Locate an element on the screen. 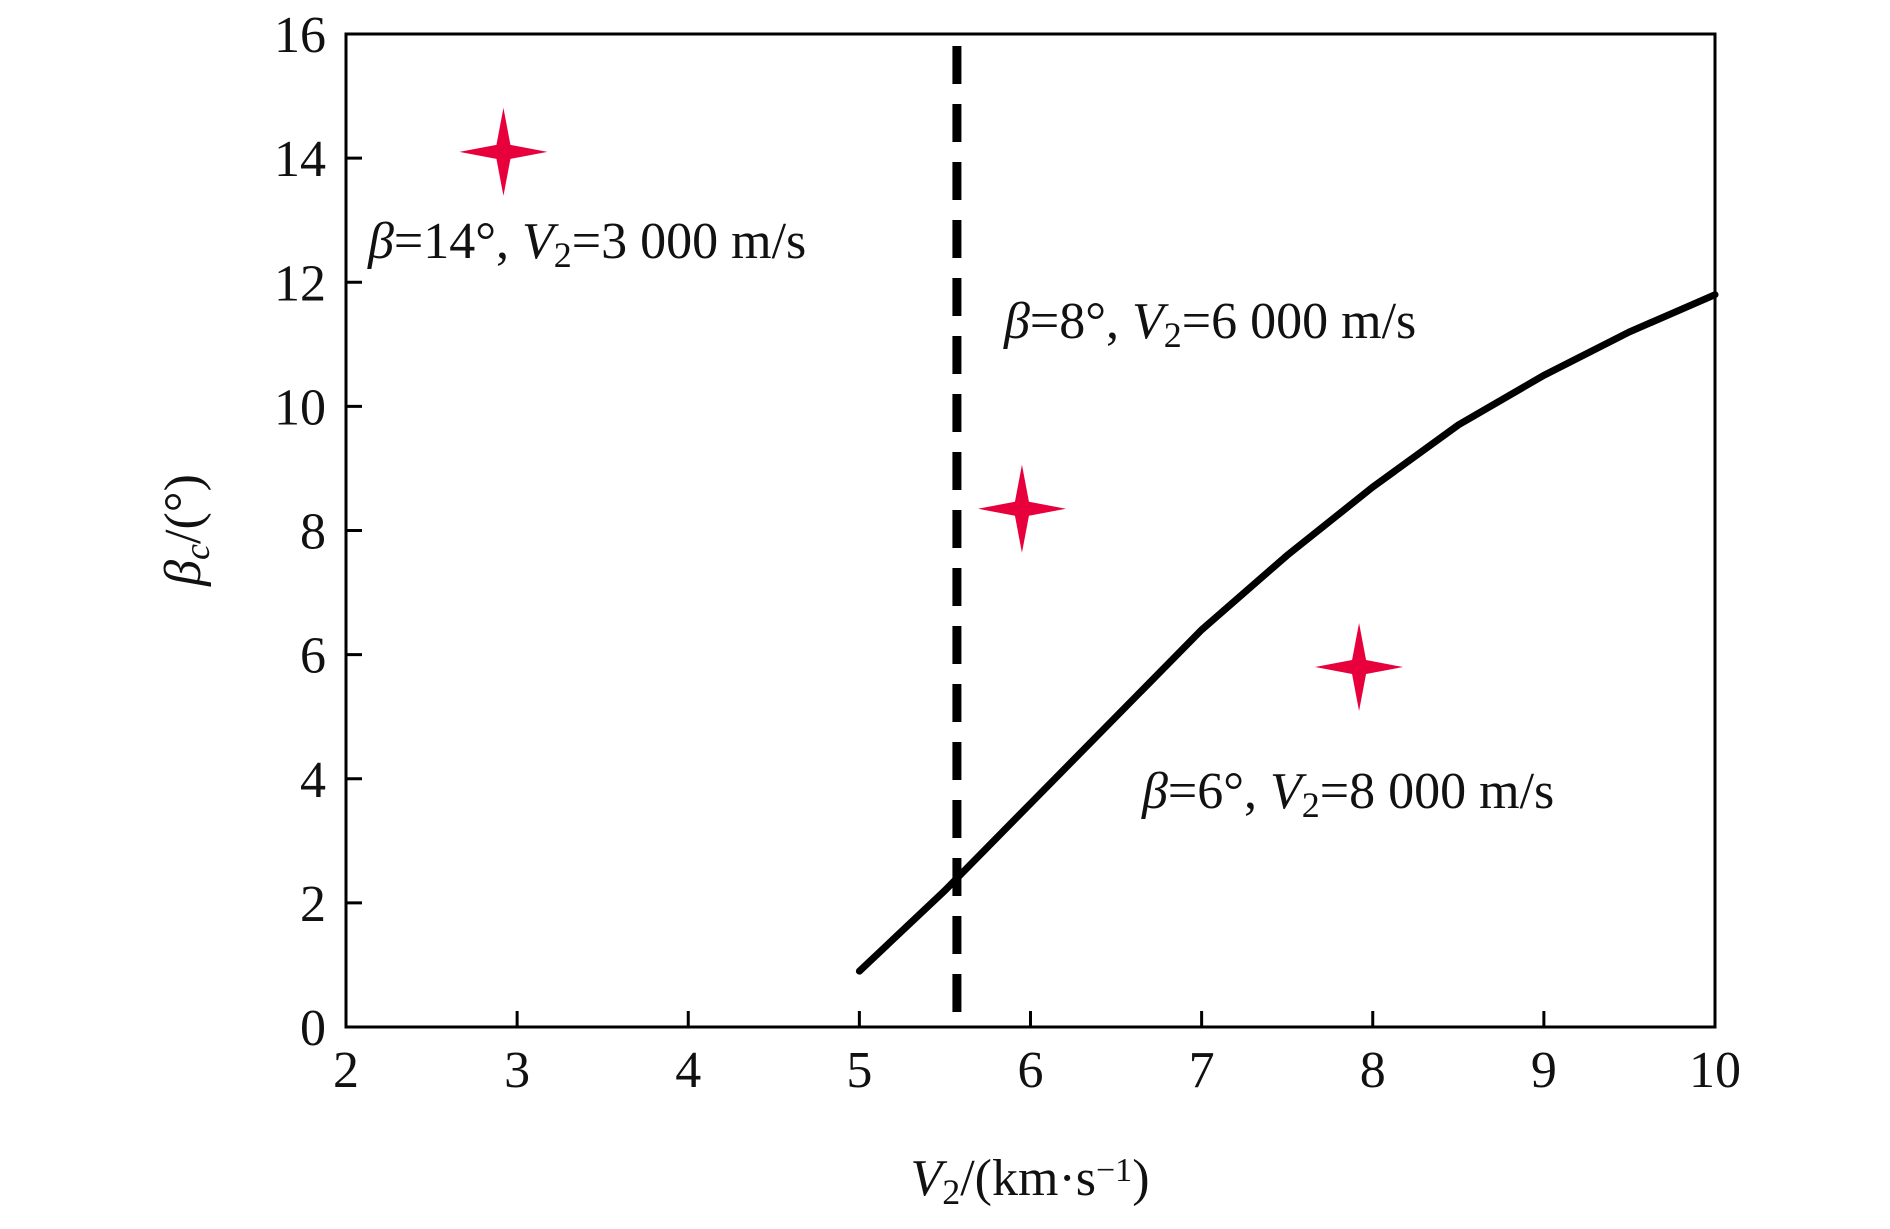  y-tick-label: 2 is located at coordinates (313, 904).